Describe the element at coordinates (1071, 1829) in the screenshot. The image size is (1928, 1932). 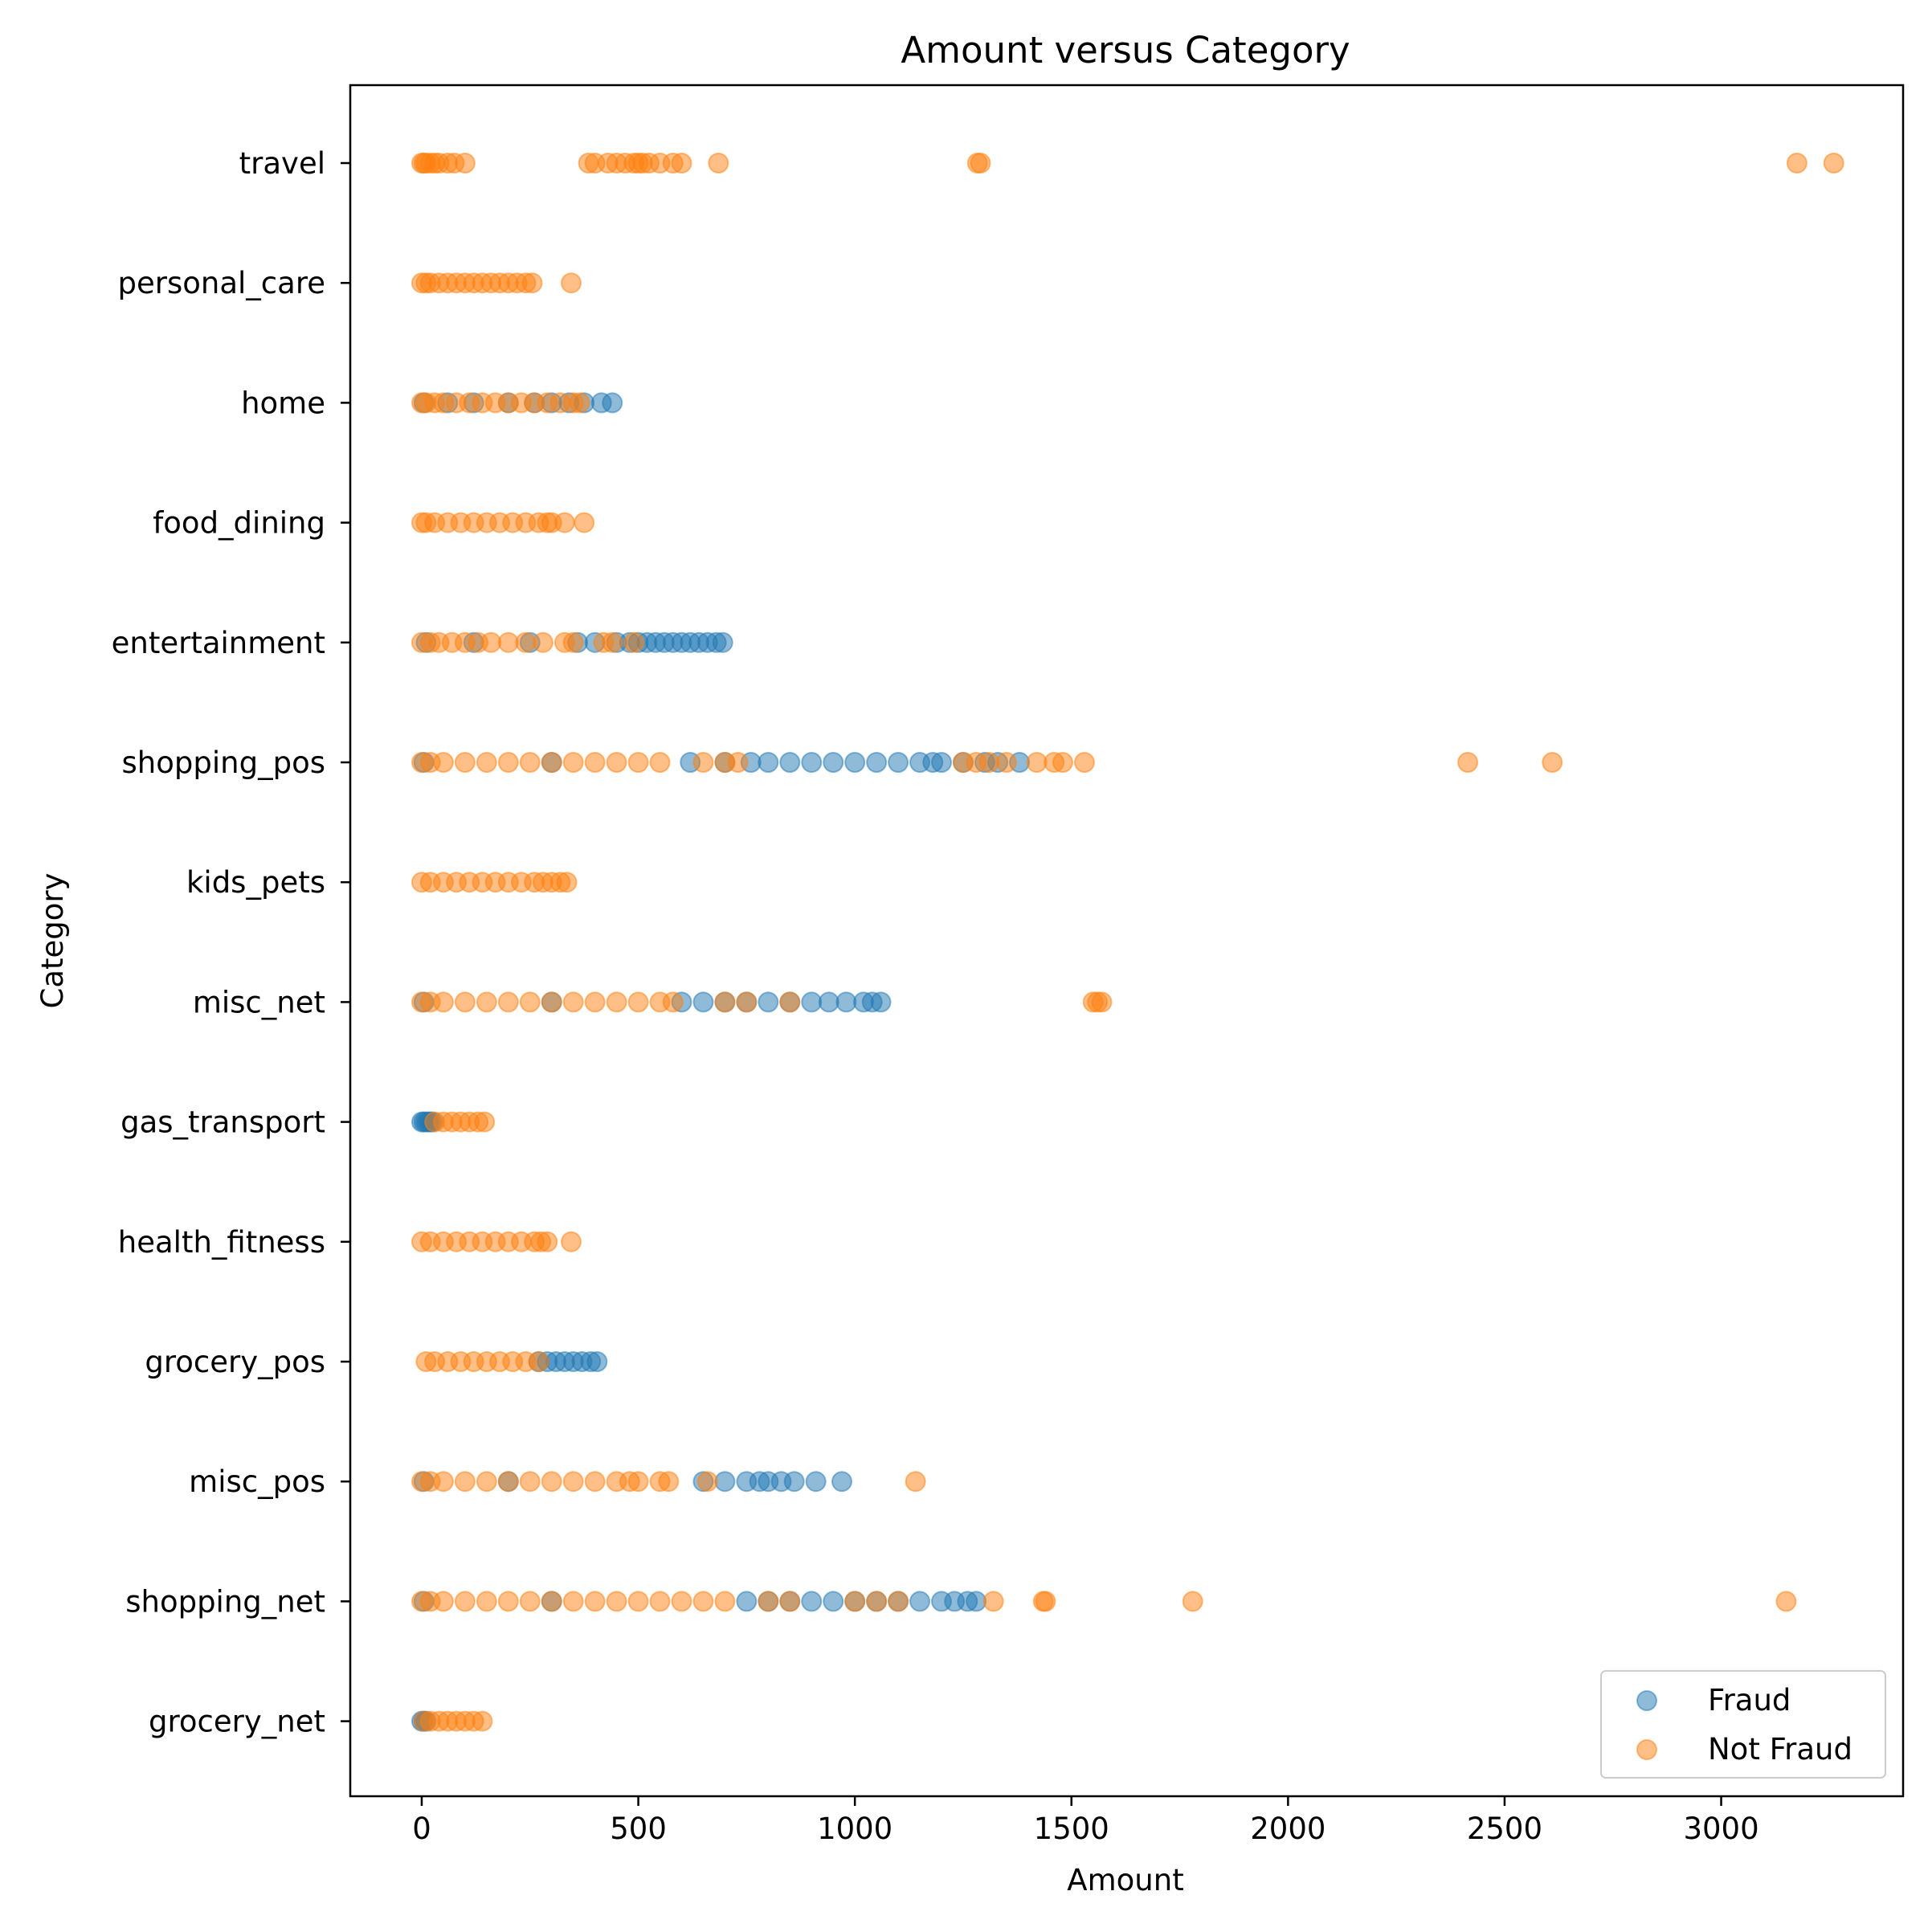
I see `x-tick-label: 1500` at that location.